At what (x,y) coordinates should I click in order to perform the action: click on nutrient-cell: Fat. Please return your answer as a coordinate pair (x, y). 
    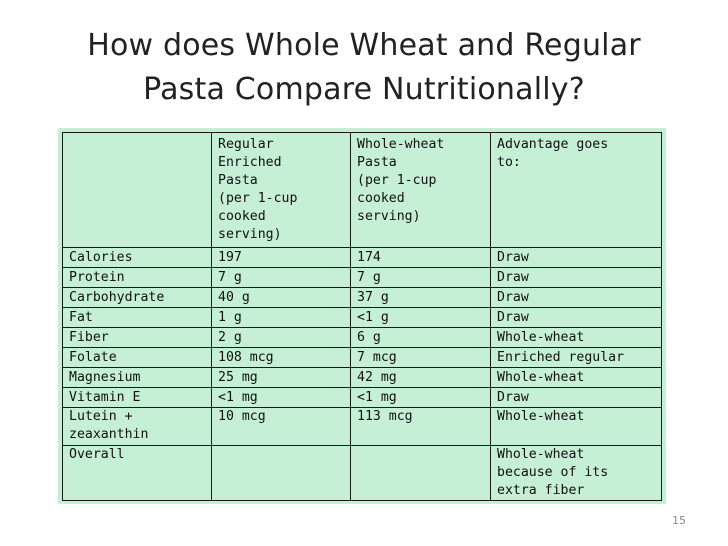
    Looking at the image, I should click on (137, 317).